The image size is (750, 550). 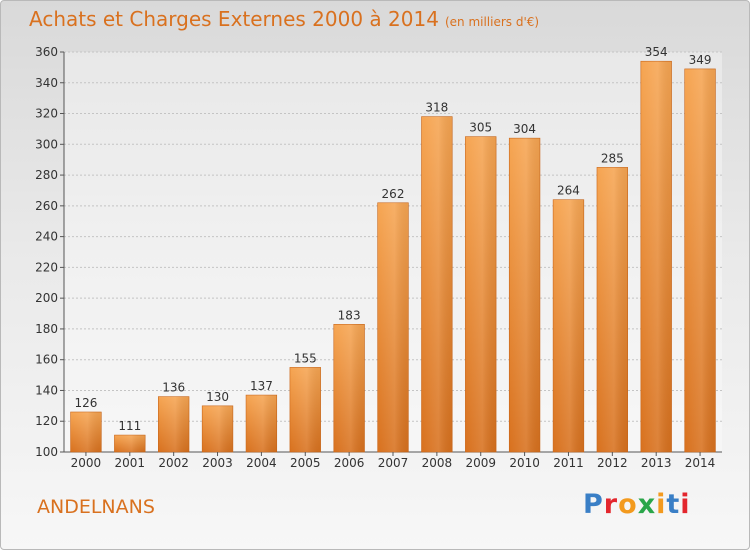 What do you see at coordinates (612, 158) in the screenshot?
I see `data-label: 285` at bounding box center [612, 158].